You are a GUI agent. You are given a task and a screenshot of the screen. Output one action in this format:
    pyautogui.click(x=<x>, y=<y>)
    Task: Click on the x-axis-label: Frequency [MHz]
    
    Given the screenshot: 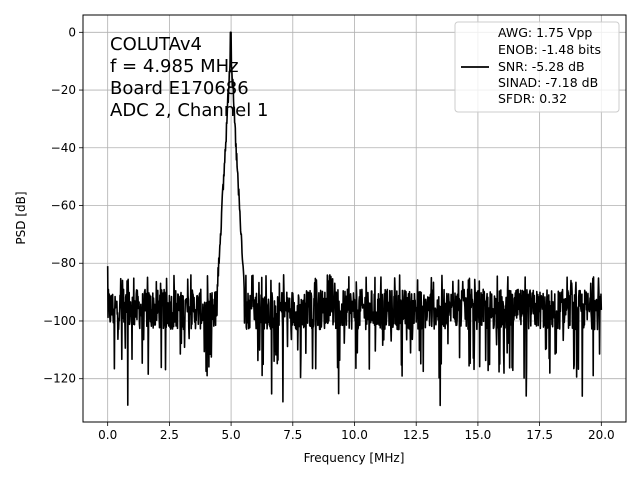 What is the action you would take?
    pyautogui.click(x=354, y=458)
    